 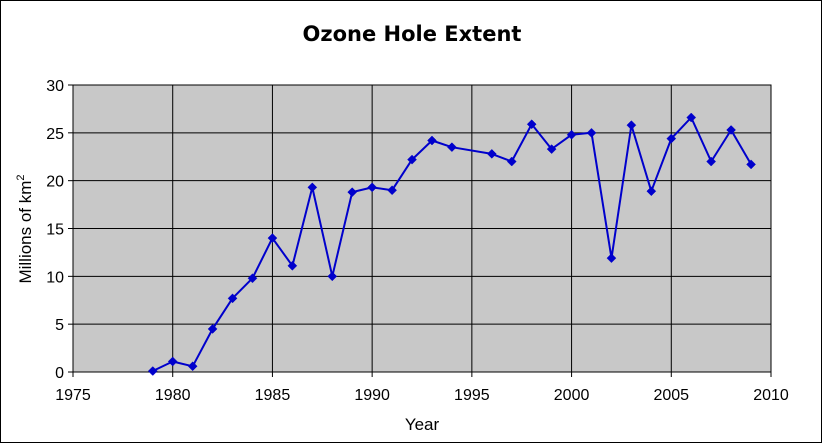 I want to click on y-tick-label: 15, so click(x=55, y=230).